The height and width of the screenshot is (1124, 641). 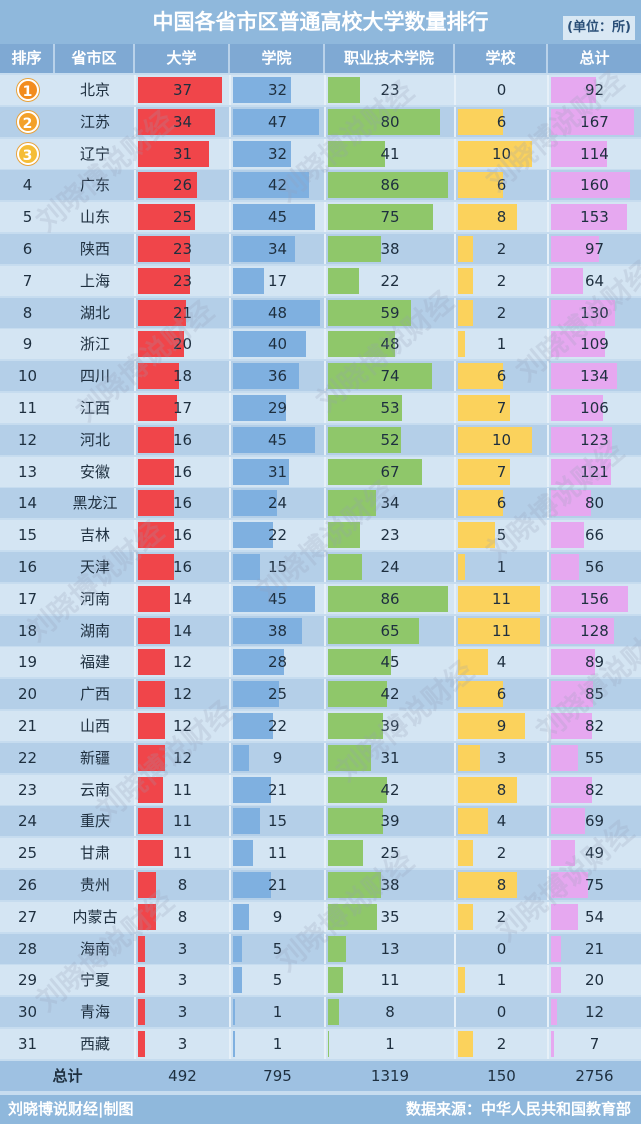 What do you see at coordinates (390, 885) in the screenshot?
I see `zhiye-cell: 38` at bounding box center [390, 885].